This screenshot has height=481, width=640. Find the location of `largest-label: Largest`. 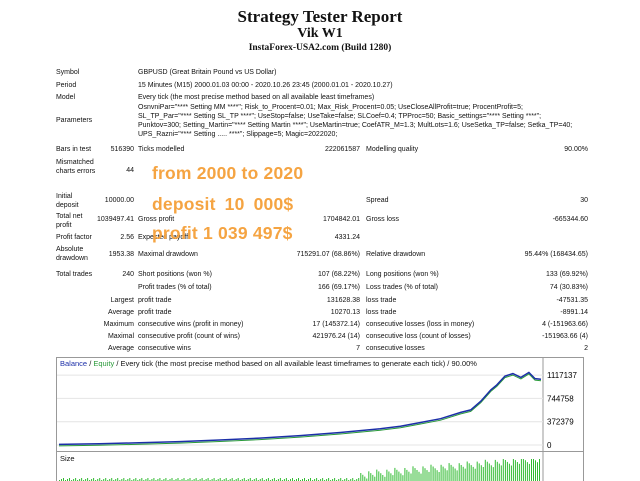

largest-label: Largest is located at coordinates (95, 300).